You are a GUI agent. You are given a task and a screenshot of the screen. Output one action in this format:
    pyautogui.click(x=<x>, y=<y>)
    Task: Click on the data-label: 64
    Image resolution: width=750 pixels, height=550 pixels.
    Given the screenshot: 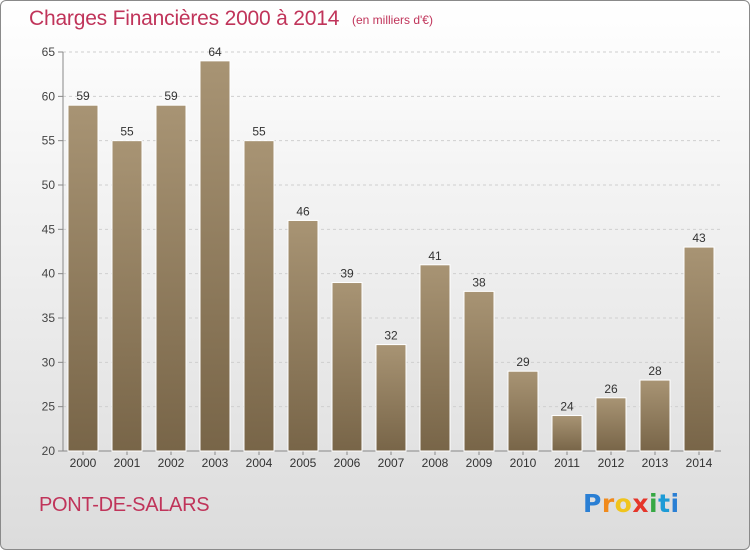 What is the action you would take?
    pyautogui.click(x=215, y=52)
    